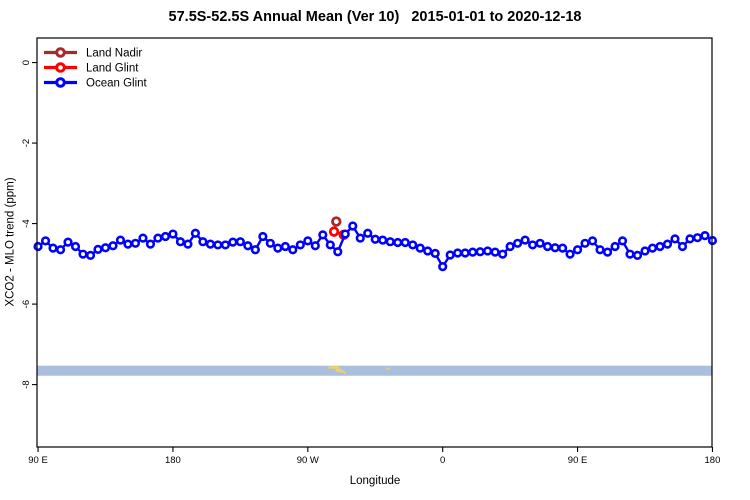  What do you see at coordinates (60, 82) in the screenshot?
I see `legend-marker-ocean-glint` at bounding box center [60, 82].